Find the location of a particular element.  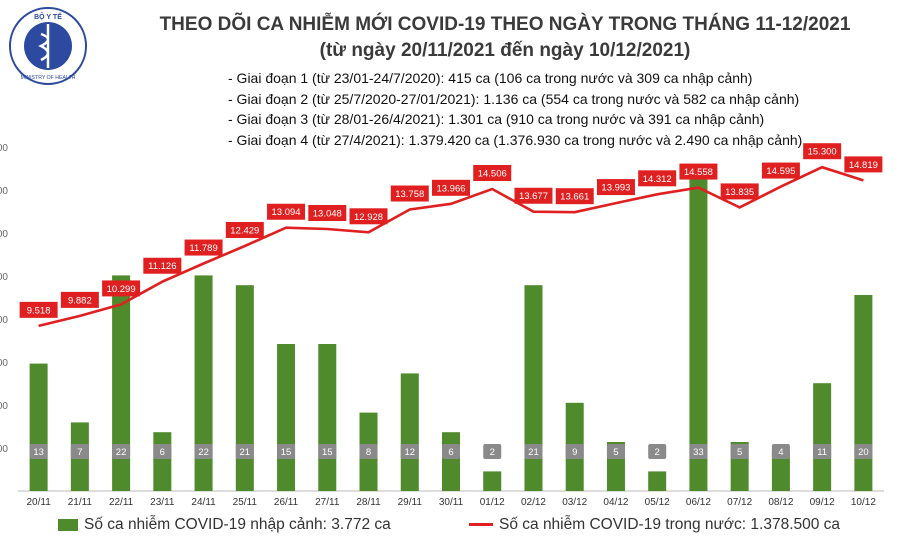

x-tick-label: 23/11 is located at coordinates (162, 502).